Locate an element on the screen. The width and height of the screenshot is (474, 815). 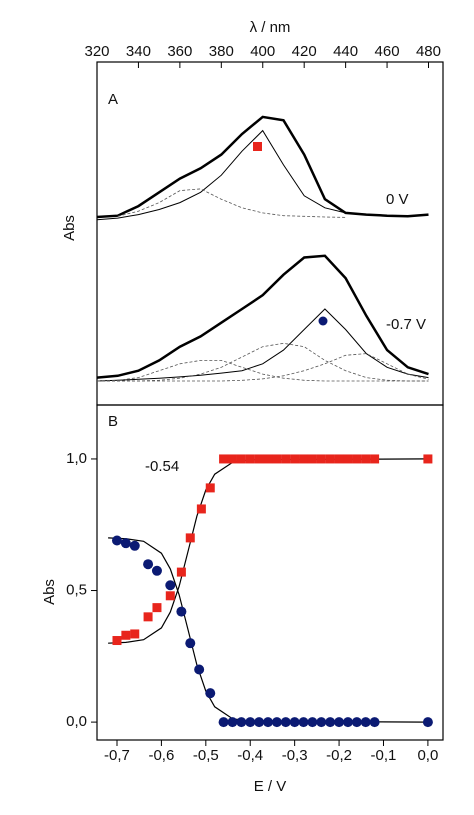
x-tick-label: 460 is located at coordinates (387, 51).